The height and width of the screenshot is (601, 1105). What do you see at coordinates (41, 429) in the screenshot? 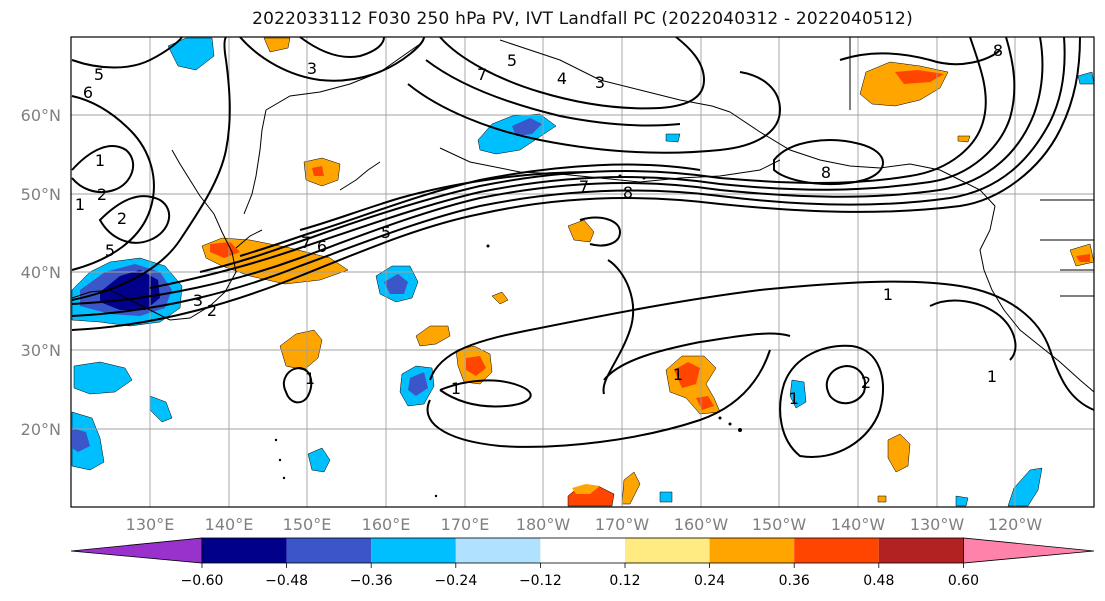
I see `lat-label: 20°N` at bounding box center [41, 429].